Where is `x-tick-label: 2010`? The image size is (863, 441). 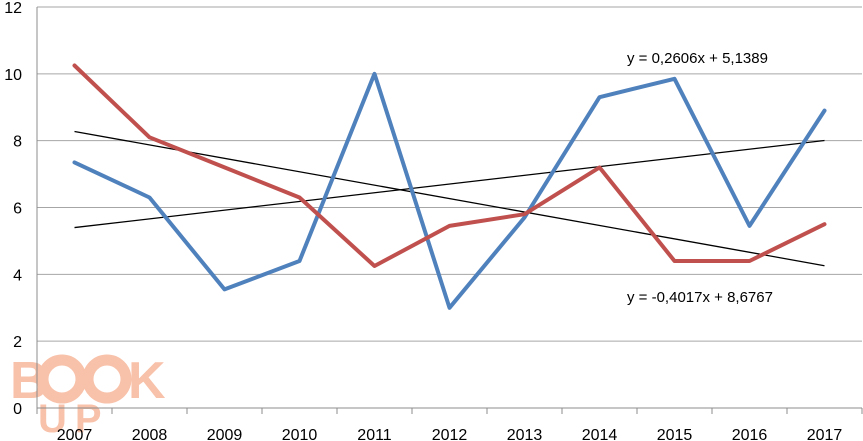 x-tick-label: 2010 is located at coordinates (300, 434).